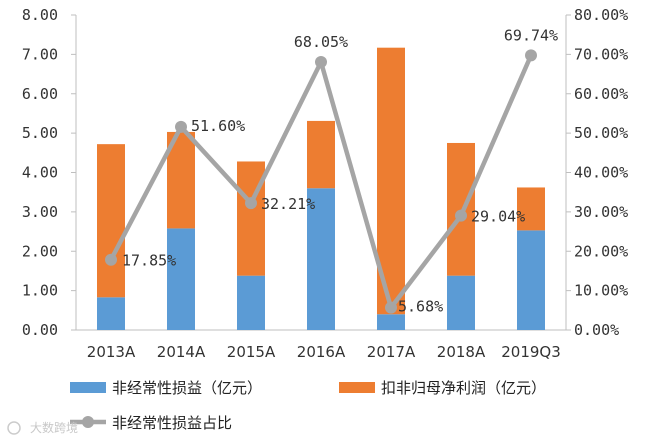 The height and width of the screenshot is (441, 657). I want to click on x-tick-label: 2018A, so click(461, 352).